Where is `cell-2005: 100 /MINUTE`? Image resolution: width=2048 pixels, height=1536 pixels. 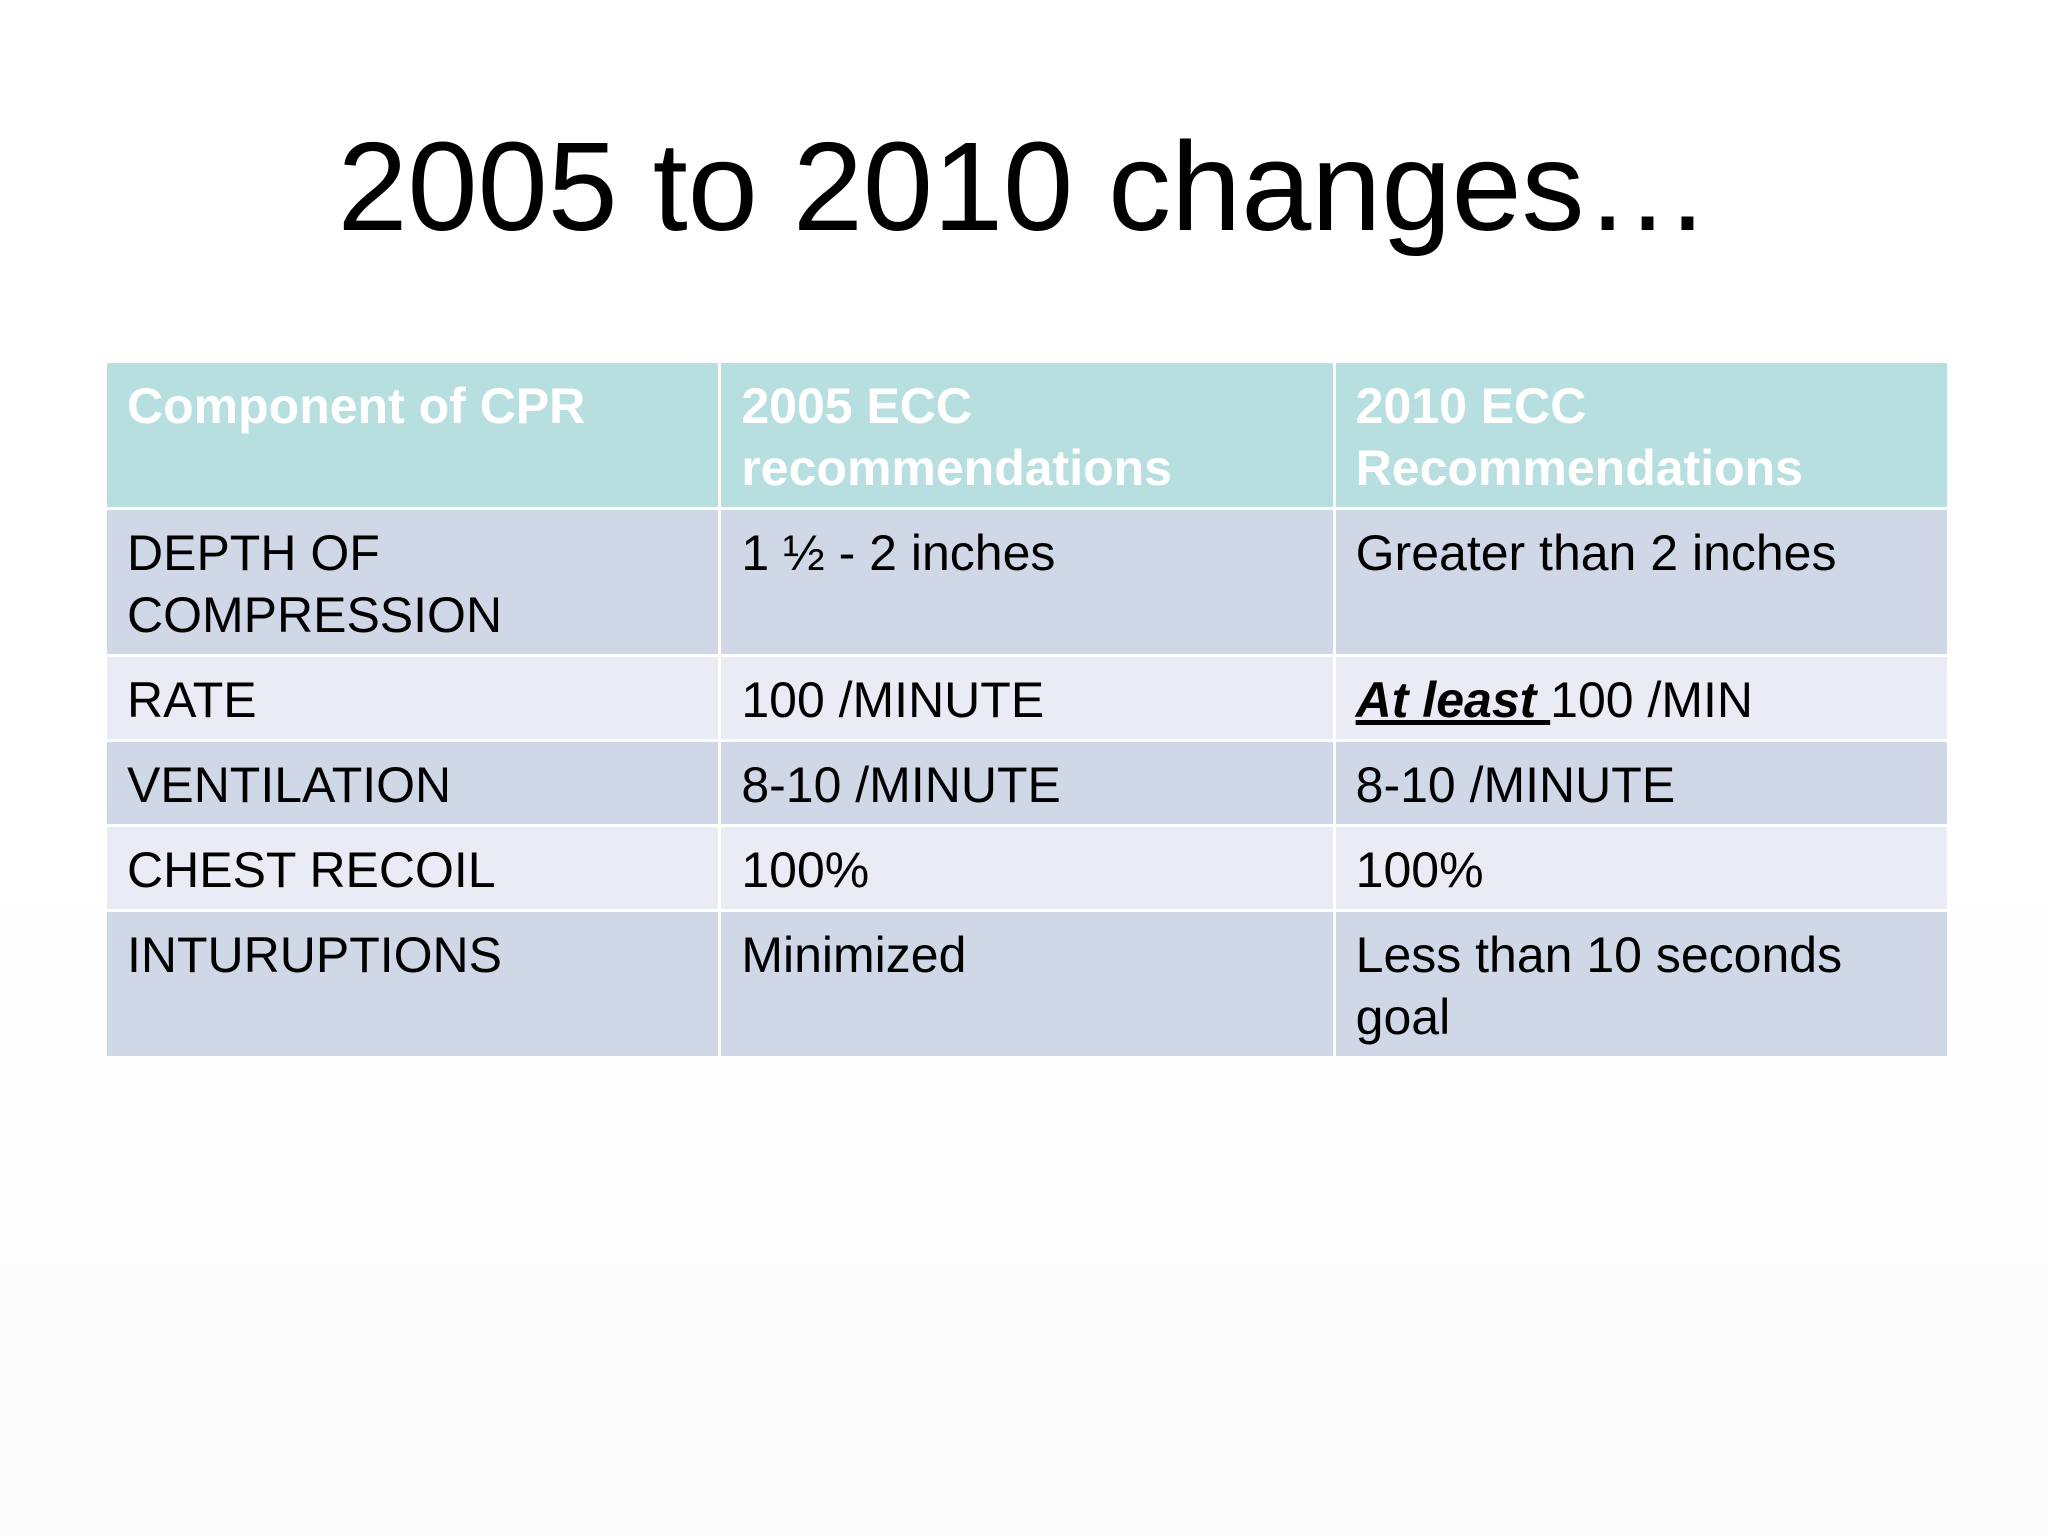
cell-2005: 100 /MINUTE is located at coordinates (1027, 698).